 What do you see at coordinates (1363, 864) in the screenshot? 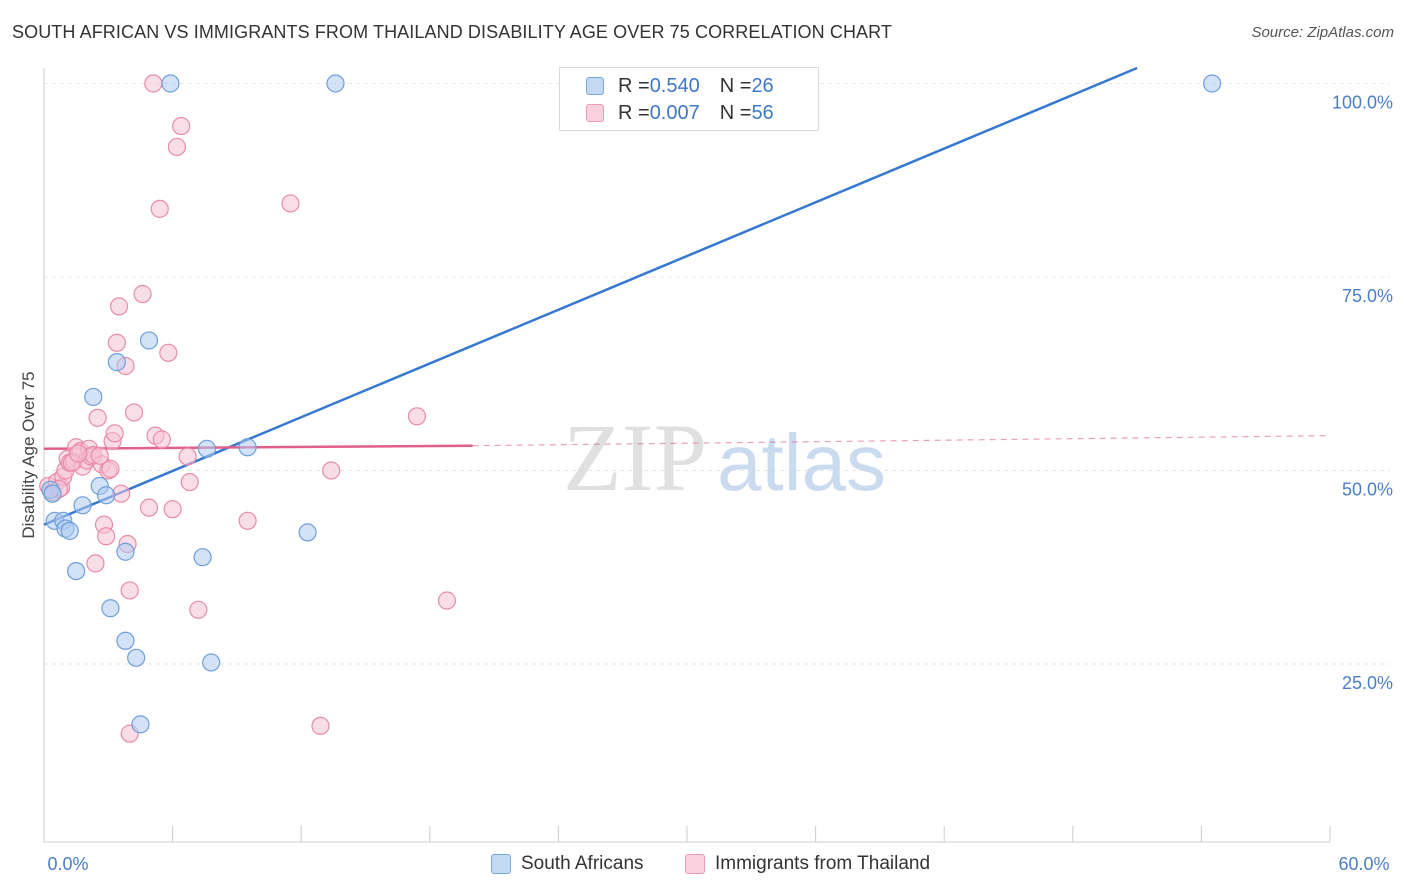
I see `x-tick-label-max: 60.0%` at bounding box center [1363, 864].